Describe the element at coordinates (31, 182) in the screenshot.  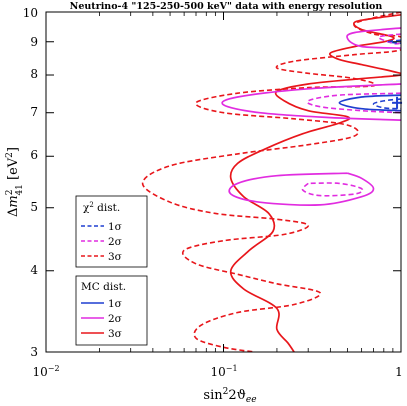
I see `y-tick-labels: 3 4 5 6 7 8 9 10` at that location.